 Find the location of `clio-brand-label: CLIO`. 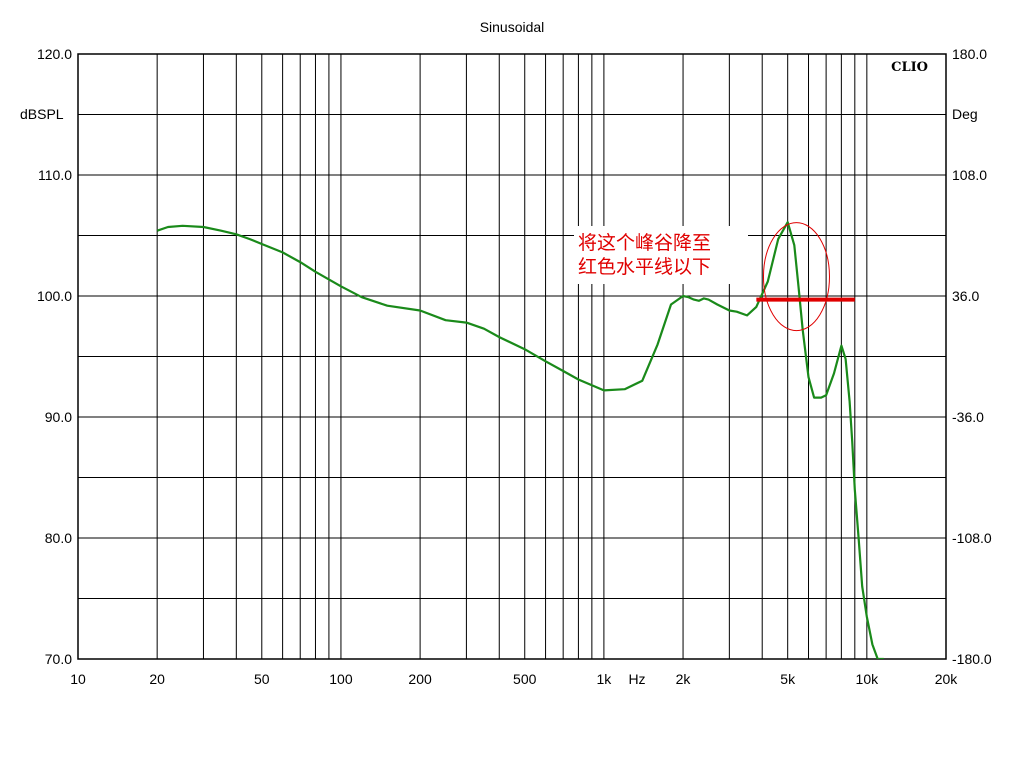

clio-brand-label: CLIO is located at coordinates (909, 67).